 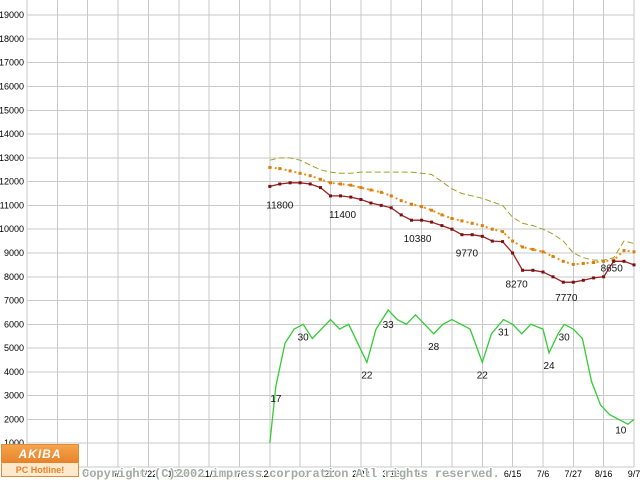 I want to click on y-axis-tick-label: 17000, so click(x=12, y=63).